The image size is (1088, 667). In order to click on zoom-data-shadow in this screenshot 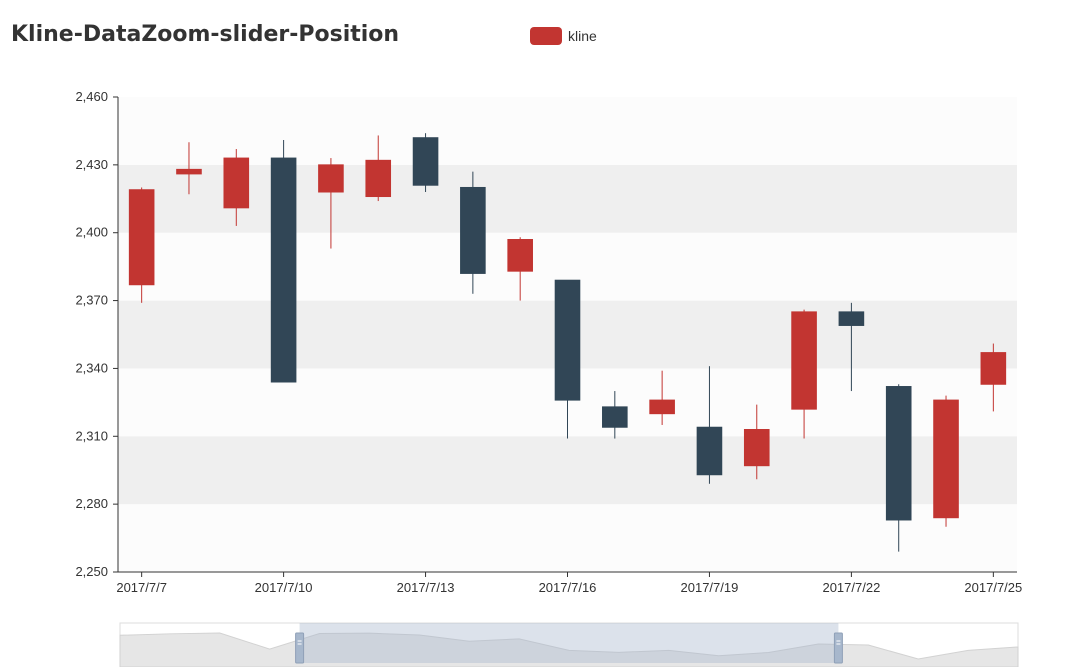, I will do `click(569, 649)`.